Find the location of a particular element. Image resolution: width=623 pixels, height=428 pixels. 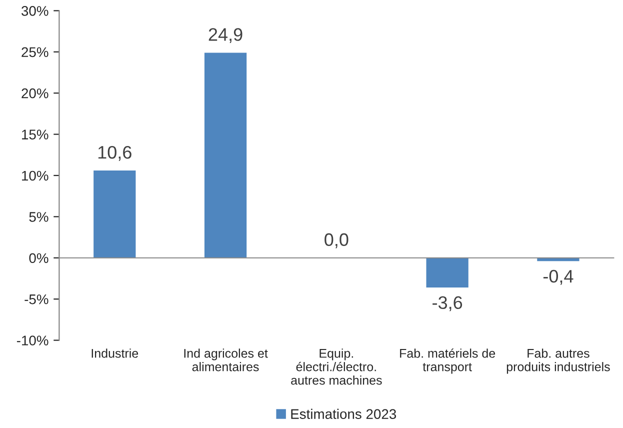

x-tick-label: Fab. matériels de transport is located at coordinates (448, 361).